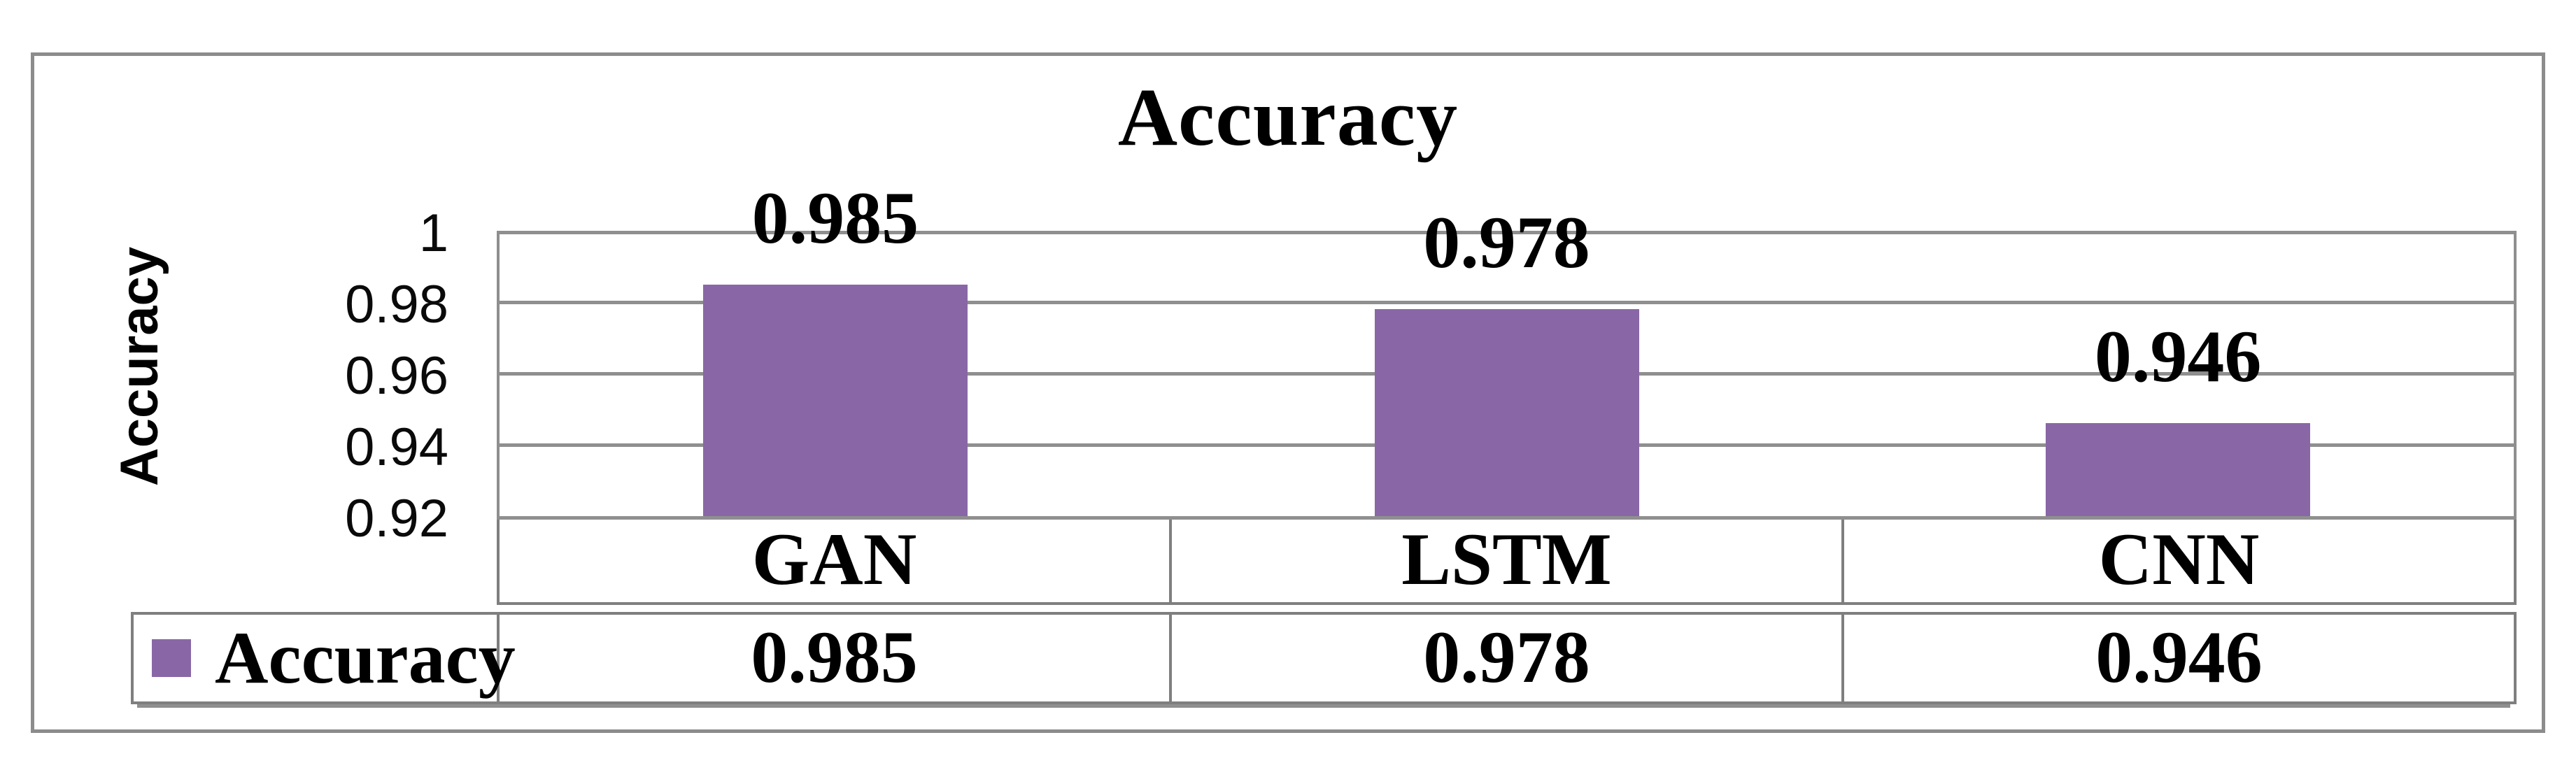  I want to click on category-header-cnn: CNN, so click(2177, 561).